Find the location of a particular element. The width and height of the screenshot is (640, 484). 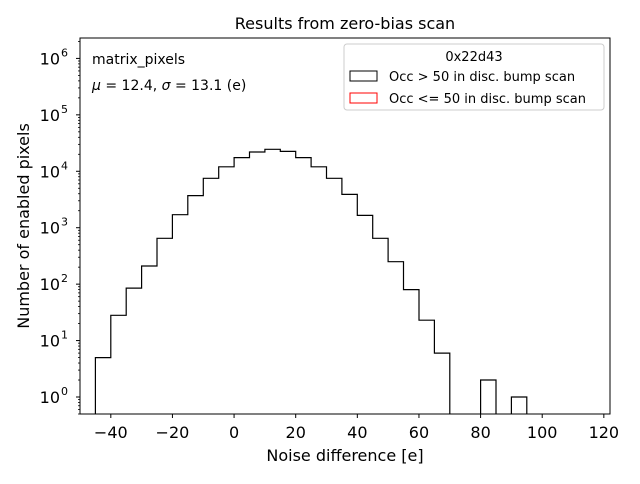

legend-box is located at coordinates (474, 77).